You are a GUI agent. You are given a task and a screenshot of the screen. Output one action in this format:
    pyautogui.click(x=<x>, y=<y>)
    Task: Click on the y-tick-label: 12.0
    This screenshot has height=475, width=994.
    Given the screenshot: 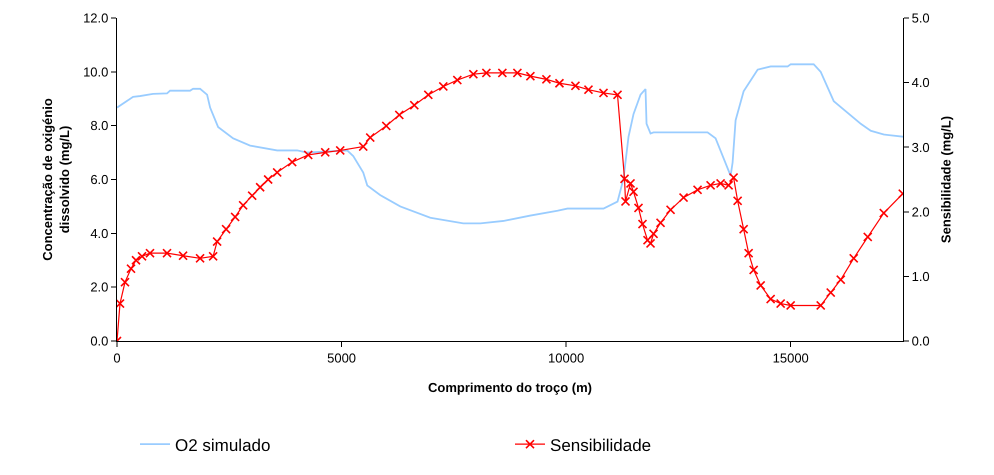 What is the action you would take?
    pyautogui.click(x=95, y=18)
    